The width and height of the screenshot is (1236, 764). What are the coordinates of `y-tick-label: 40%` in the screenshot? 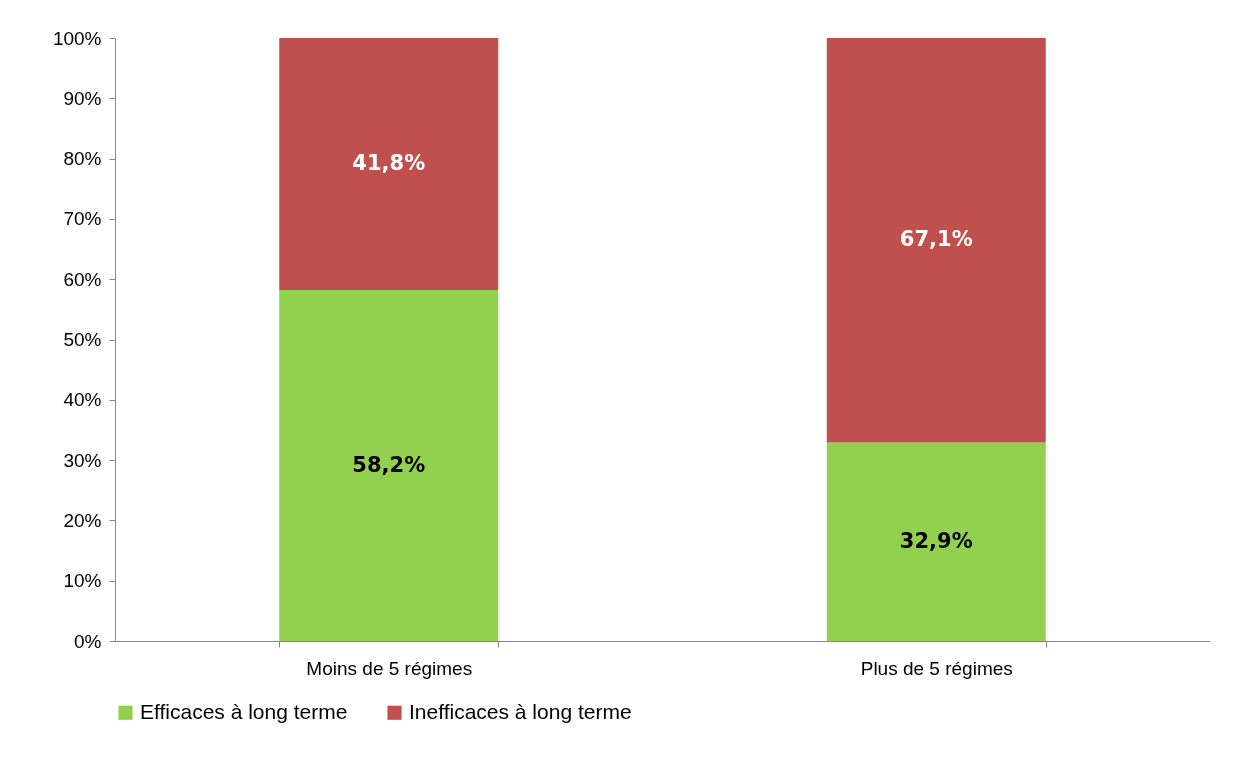 It's located at (82, 400).